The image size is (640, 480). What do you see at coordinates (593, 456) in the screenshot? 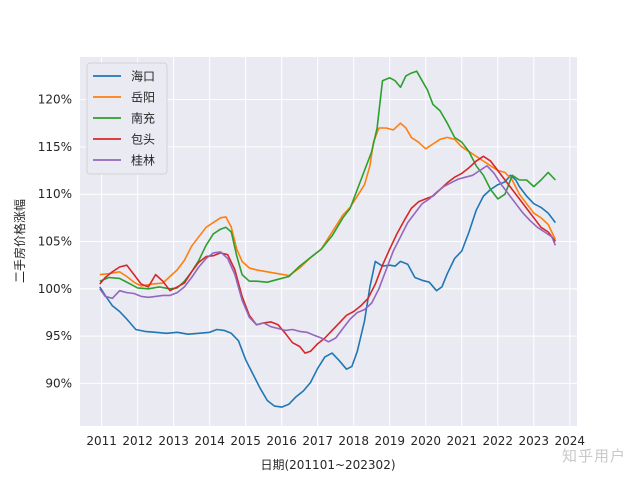
I see `watermark-text: 知乎用户` at bounding box center [593, 456].